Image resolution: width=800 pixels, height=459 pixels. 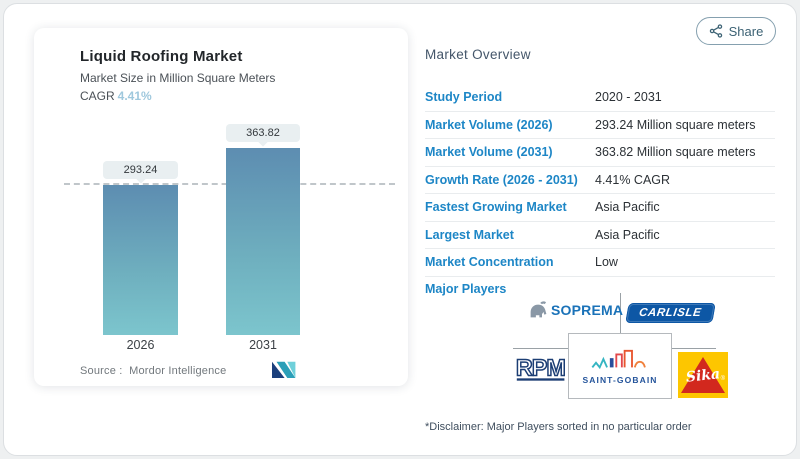 I want to click on value-label-2031: 363.82, so click(x=263, y=135).